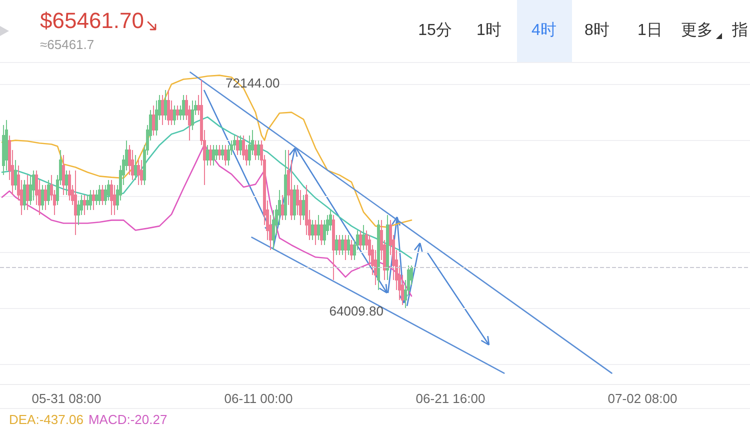  I want to click on chart-subtitle: ≈65461.7, so click(67, 44).